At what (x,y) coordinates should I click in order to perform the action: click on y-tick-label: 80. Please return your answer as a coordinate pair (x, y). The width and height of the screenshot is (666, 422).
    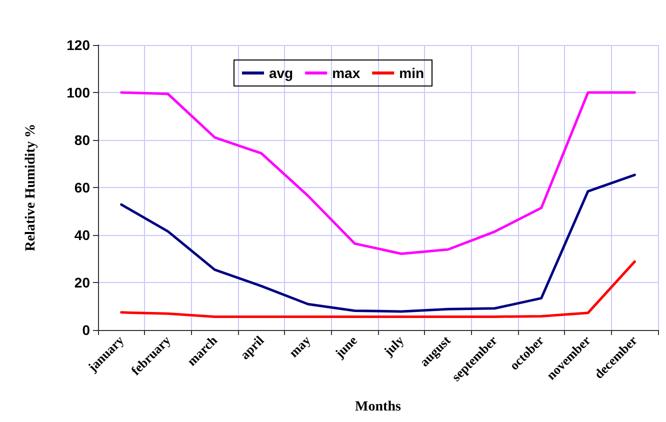
    Looking at the image, I should click on (82, 140).